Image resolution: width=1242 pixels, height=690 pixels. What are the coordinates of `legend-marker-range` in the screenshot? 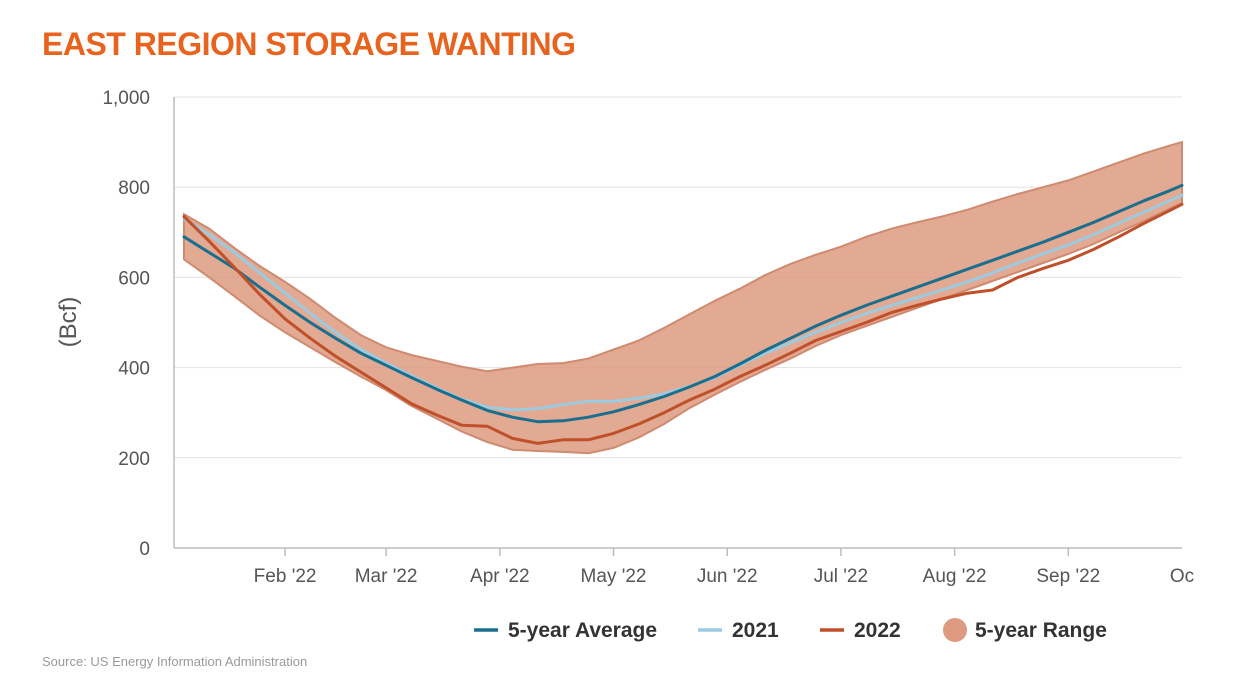 It's located at (955, 630).